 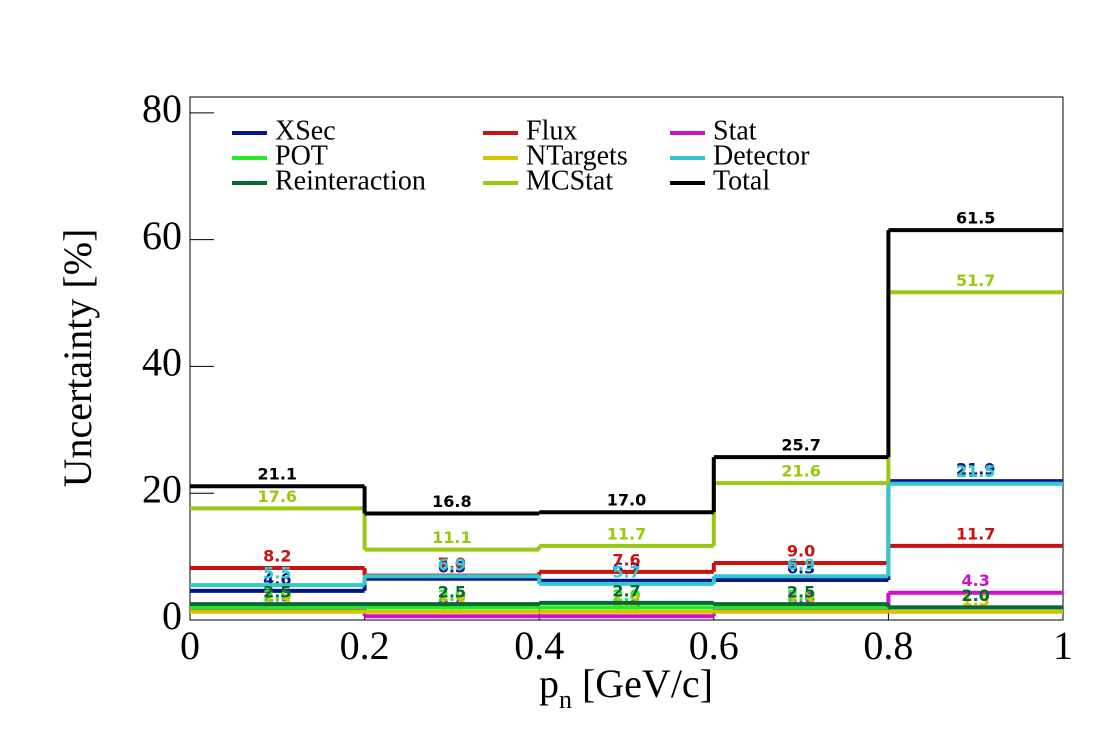 I want to click on legend-label: Total, so click(x=741, y=180).